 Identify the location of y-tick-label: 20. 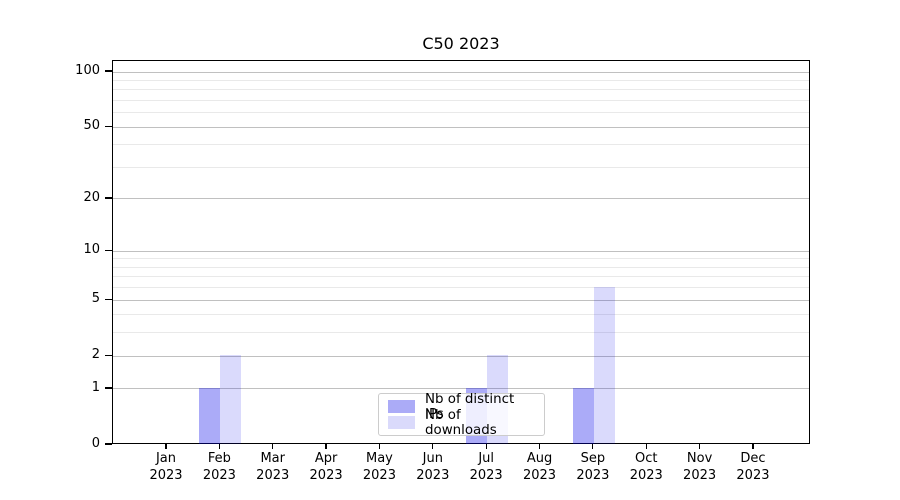
(91, 197).